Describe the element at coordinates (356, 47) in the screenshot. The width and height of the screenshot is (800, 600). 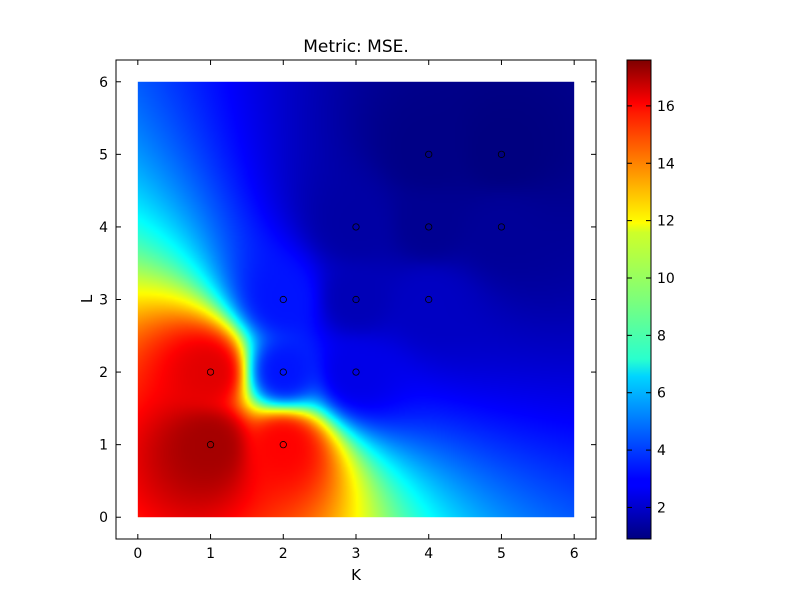
I see `chart-title: Metric: MSE.` at that location.